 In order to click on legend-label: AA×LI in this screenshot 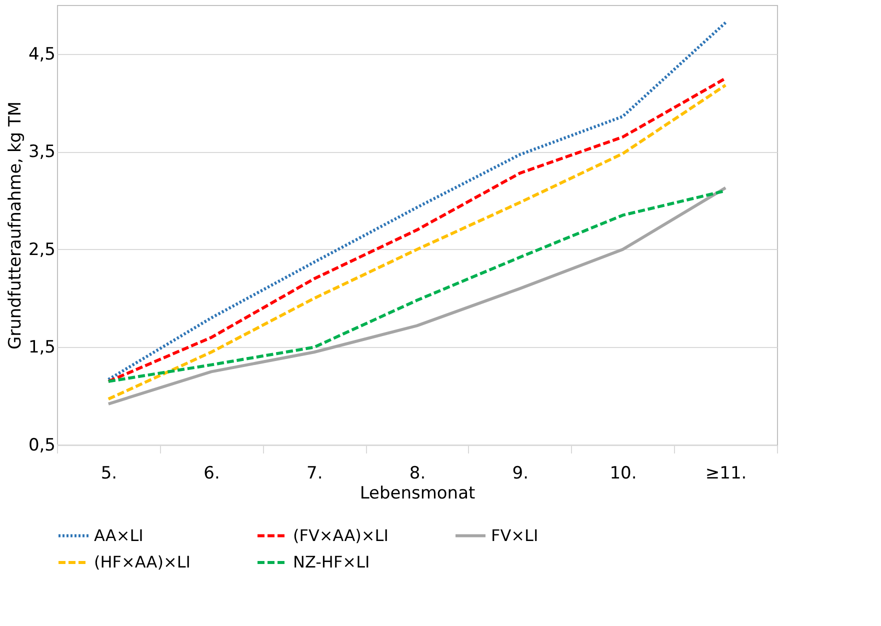, I will do `click(119, 535)`.